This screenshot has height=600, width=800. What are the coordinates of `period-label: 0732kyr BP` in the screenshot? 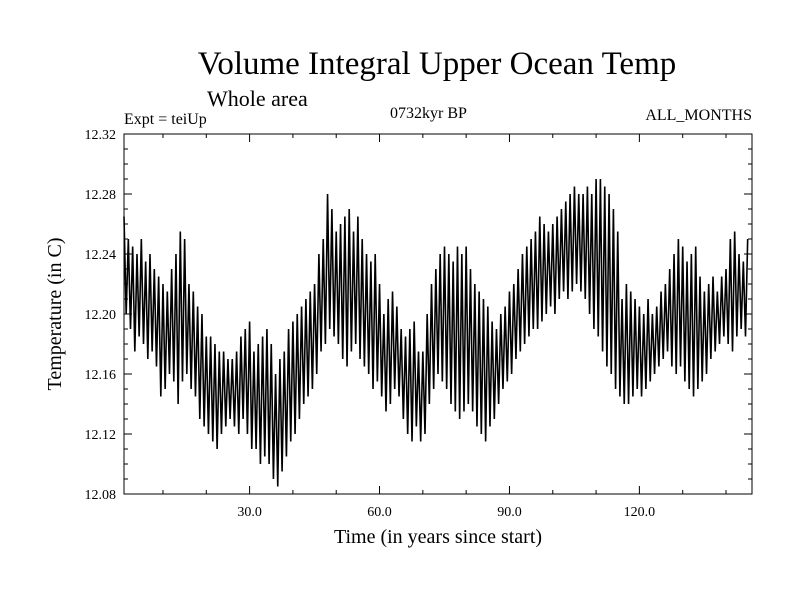 It's located at (428, 113).